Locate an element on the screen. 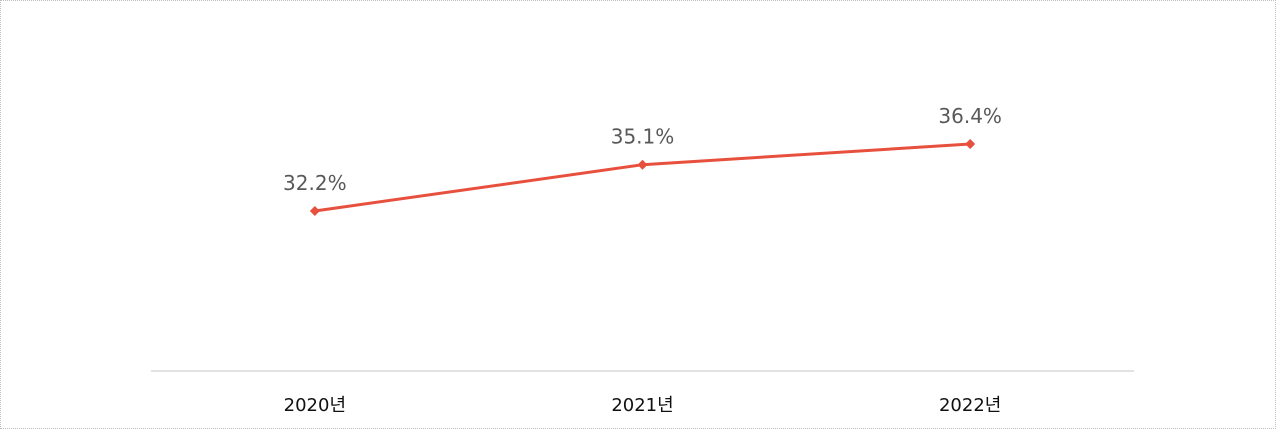  x-tick-label: 2021년 is located at coordinates (642, 405).